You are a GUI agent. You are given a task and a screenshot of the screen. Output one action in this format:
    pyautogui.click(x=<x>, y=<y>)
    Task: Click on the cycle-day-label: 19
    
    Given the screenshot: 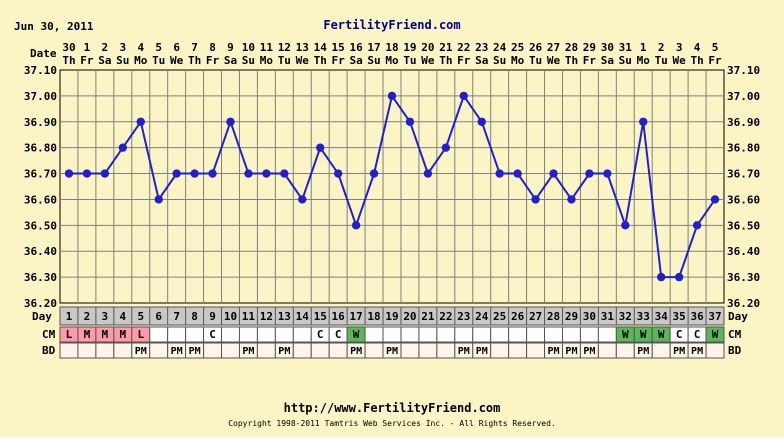 What is the action you would take?
    pyautogui.click(x=391, y=316)
    